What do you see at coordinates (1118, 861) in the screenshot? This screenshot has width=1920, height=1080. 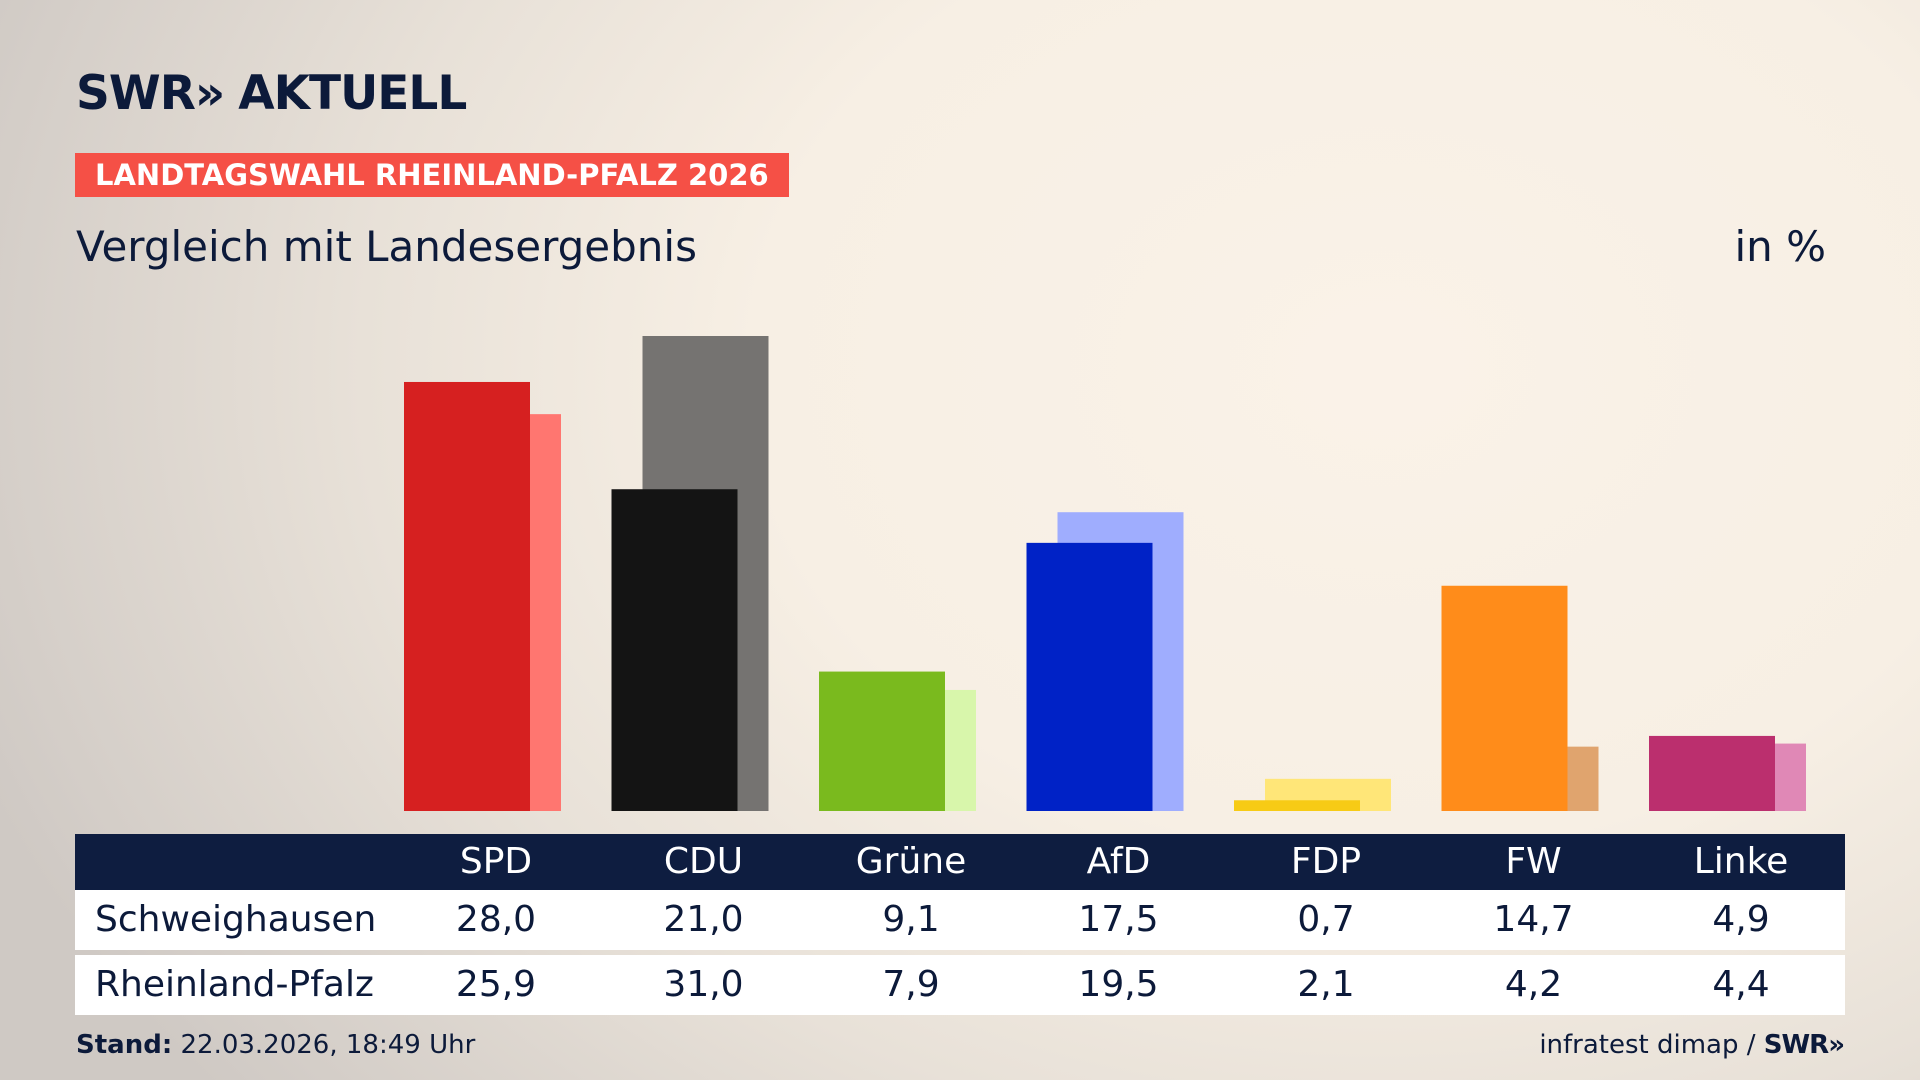 I see `column-header-afd: AfD` at bounding box center [1118, 861].